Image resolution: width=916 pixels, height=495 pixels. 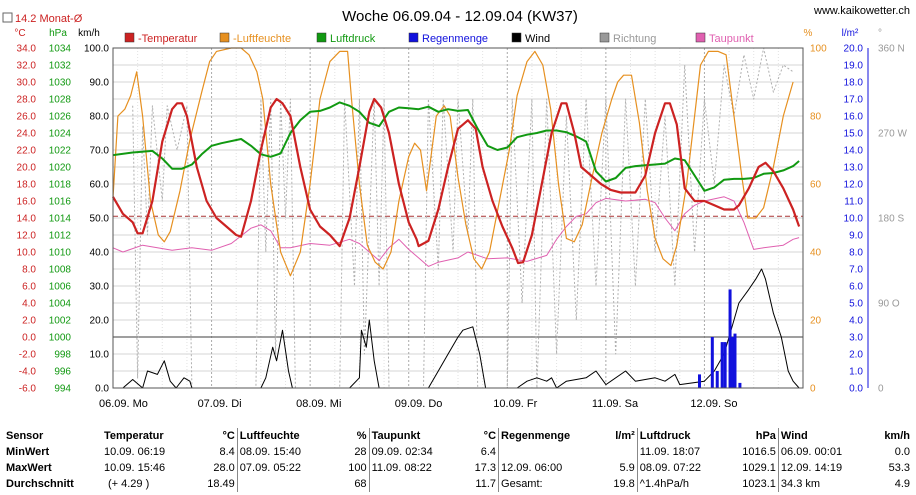 What do you see at coordinates (27, 151) in the screenshot?
I see `temp-tick-label: 22.0` at bounding box center [27, 151].